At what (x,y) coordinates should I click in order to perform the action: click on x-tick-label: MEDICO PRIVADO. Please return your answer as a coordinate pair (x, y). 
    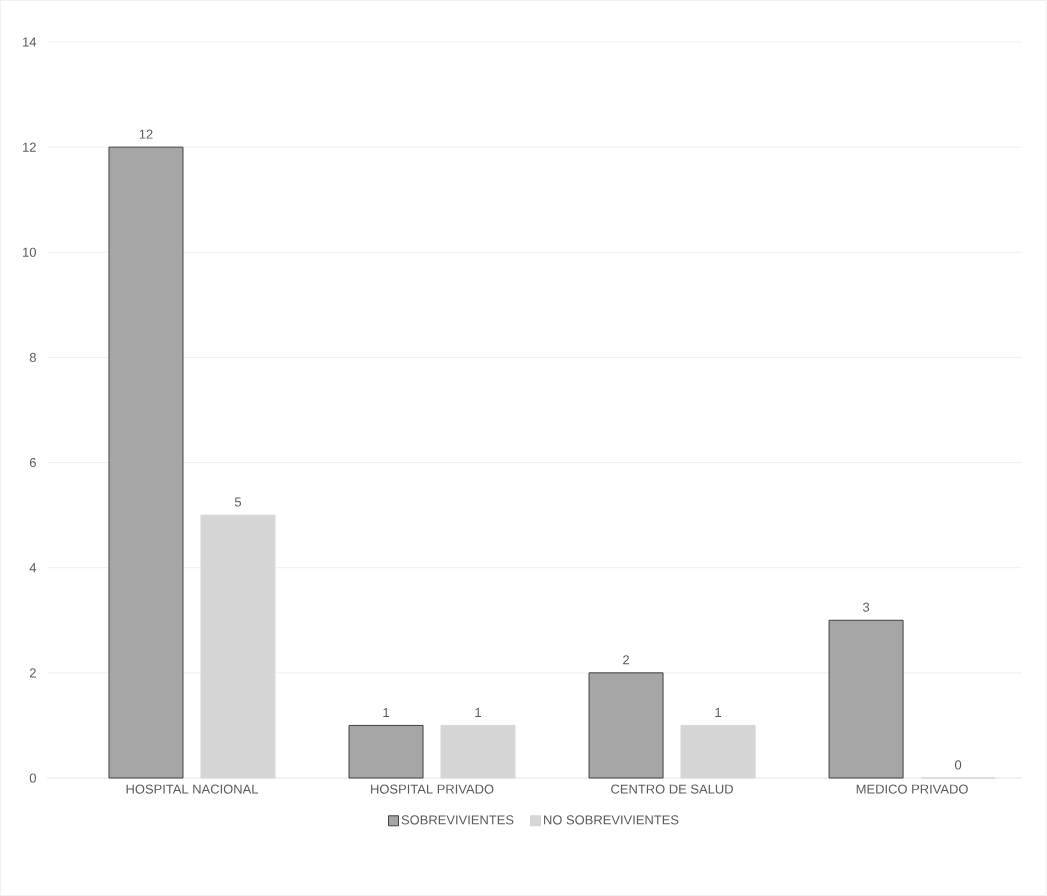
    Looking at the image, I should click on (912, 789).